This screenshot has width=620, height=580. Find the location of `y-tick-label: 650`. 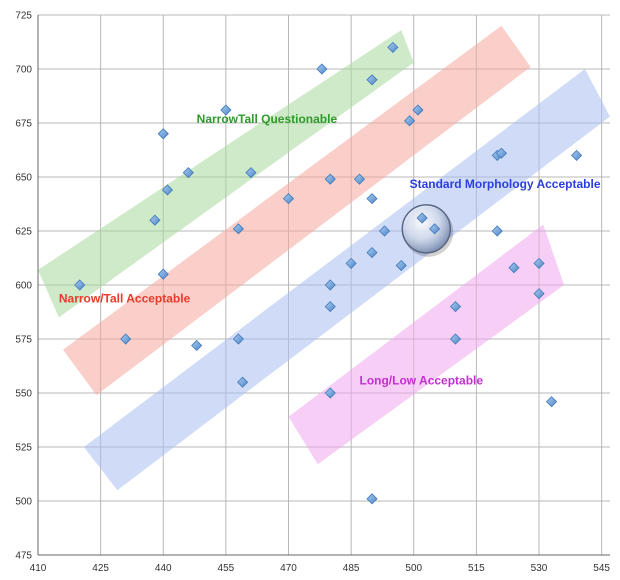

y-tick-label: 650 is located at coordinates (23, 178).